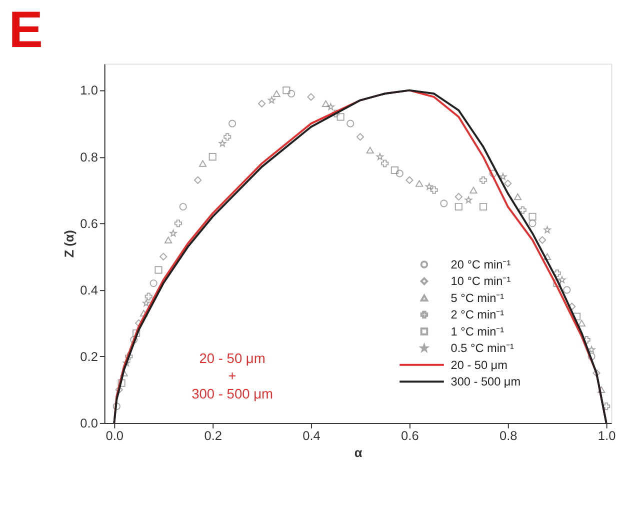 This screenshot has width=626, height=519. What do you see at coordinates (480, 281) in the screenshot?
I see `legend-label: 10 °C min⁻¹` at bounding box center [480, 281].